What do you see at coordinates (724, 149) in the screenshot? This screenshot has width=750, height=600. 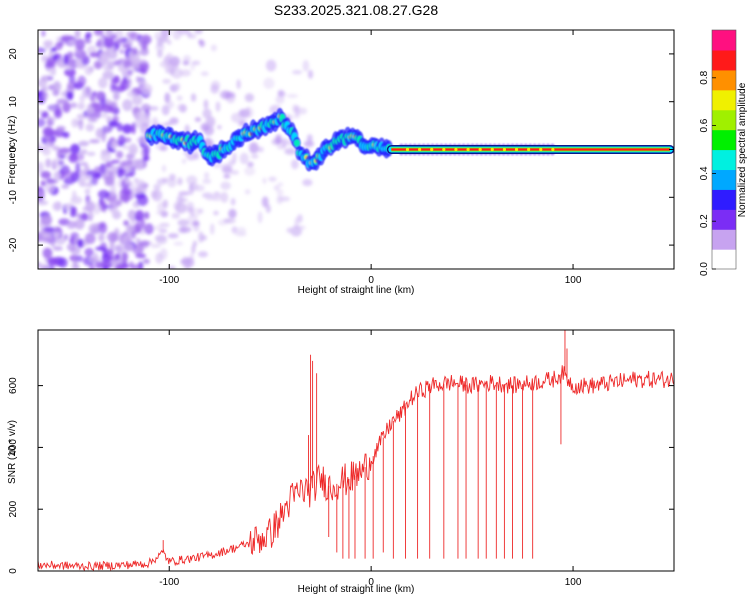 I see `colorbar-frame` at bounding box center [724, 149].